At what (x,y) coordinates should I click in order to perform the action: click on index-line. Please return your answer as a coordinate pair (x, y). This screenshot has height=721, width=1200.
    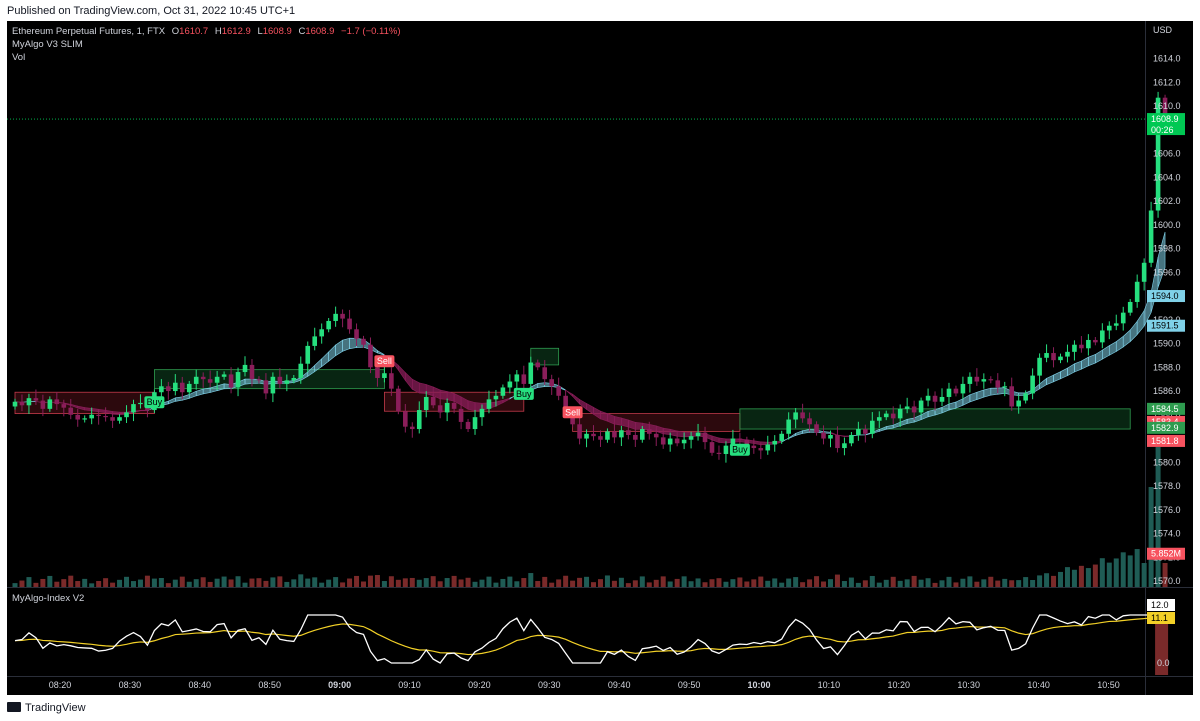
    Looking at the image, I should click on (590, 639).